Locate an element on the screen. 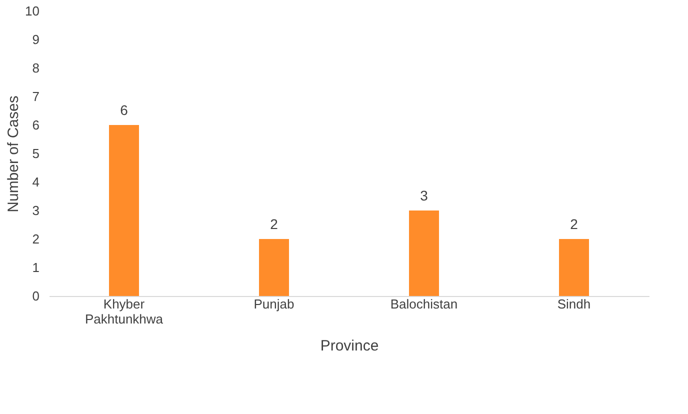  data-label: 6 is located at coordinates (124, 110).